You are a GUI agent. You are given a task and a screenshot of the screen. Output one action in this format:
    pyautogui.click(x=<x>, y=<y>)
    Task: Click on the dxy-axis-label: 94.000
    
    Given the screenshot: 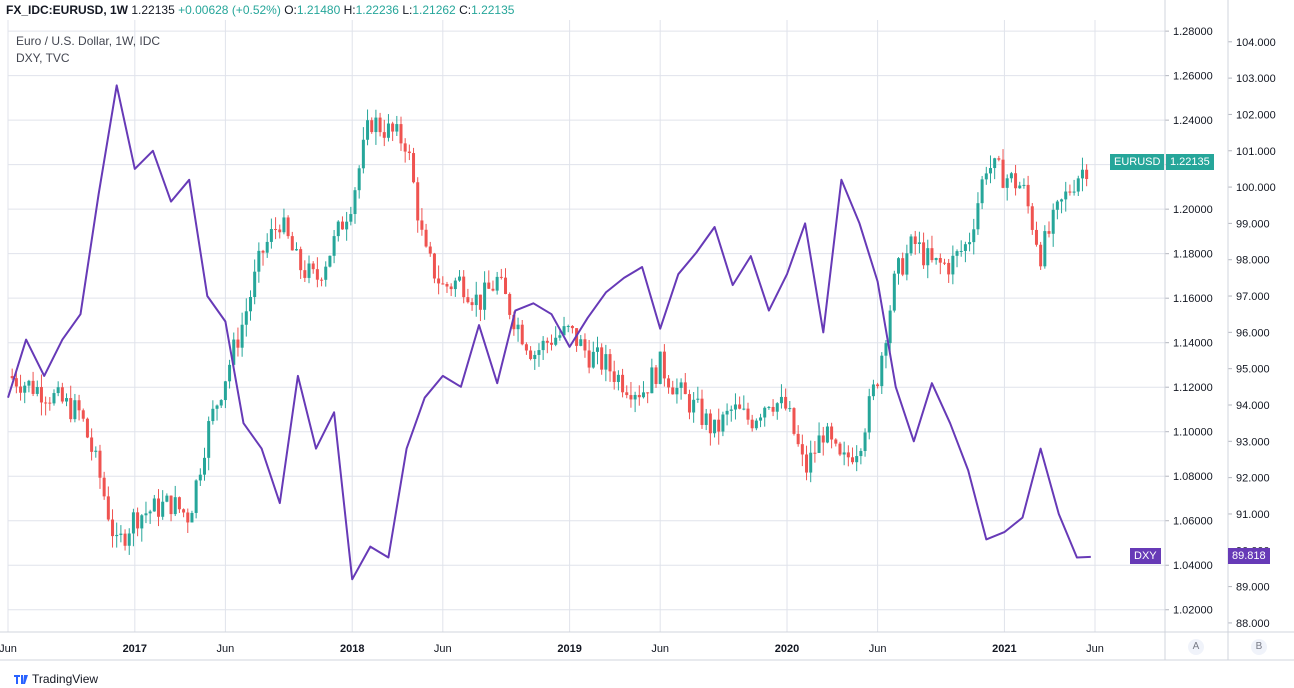 What is the action you would take?
    pyautogui.click(x=1253, y=406)
    